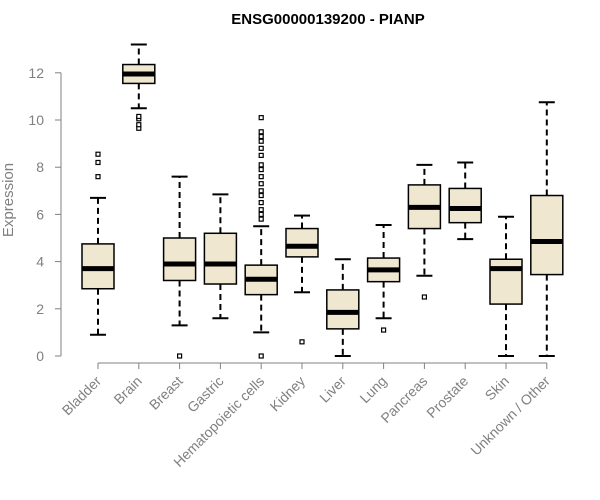  What do you see at coordinates (302, 279) in the screenshot?
I see `box-kidney` at bounding box center [302, 279].